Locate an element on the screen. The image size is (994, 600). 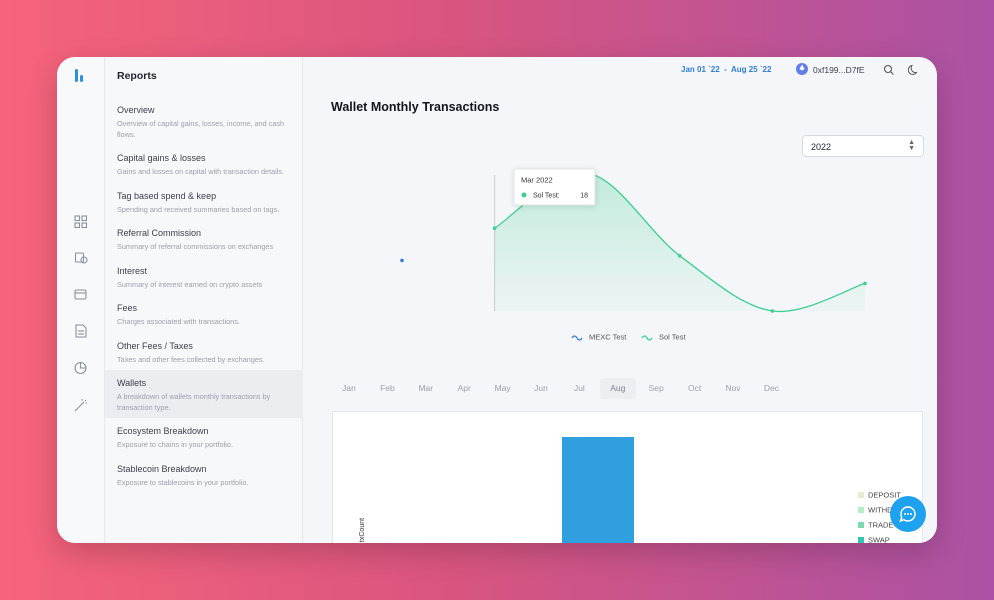
legend-label: TRADE is located at coordinates (880, 524).